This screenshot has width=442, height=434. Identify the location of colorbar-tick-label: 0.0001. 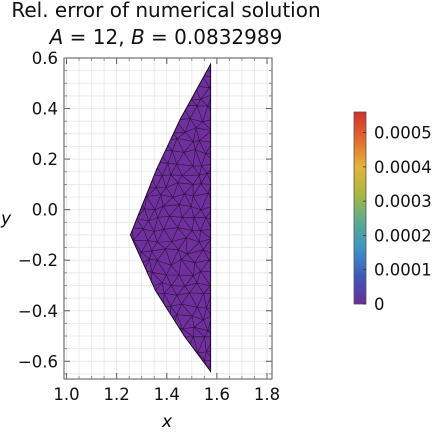
(403, 270).